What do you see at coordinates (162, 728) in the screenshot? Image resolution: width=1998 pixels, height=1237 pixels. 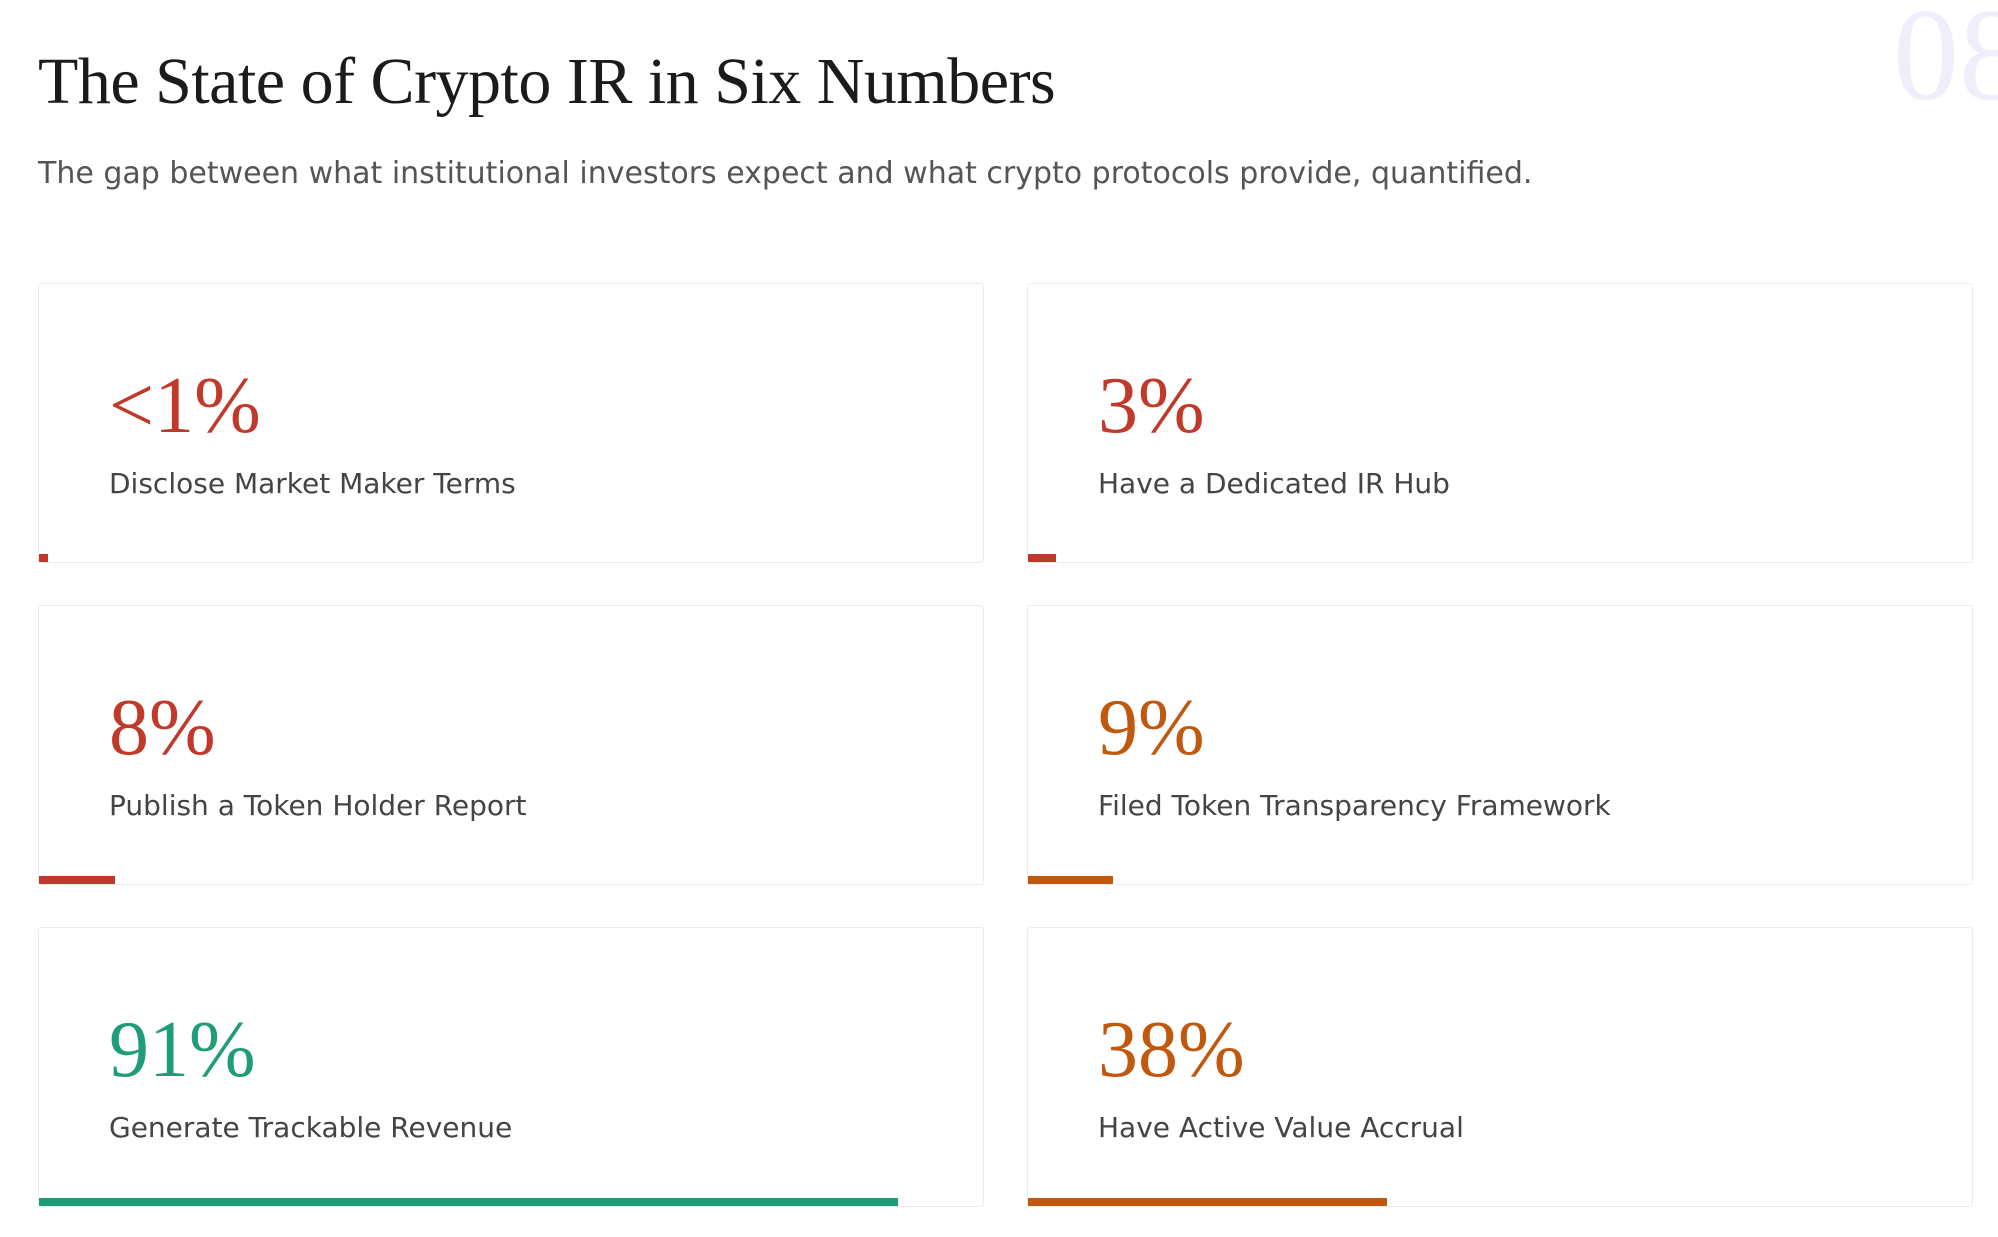 I see `stat-value: 8%` at bounding box center [162, 728].